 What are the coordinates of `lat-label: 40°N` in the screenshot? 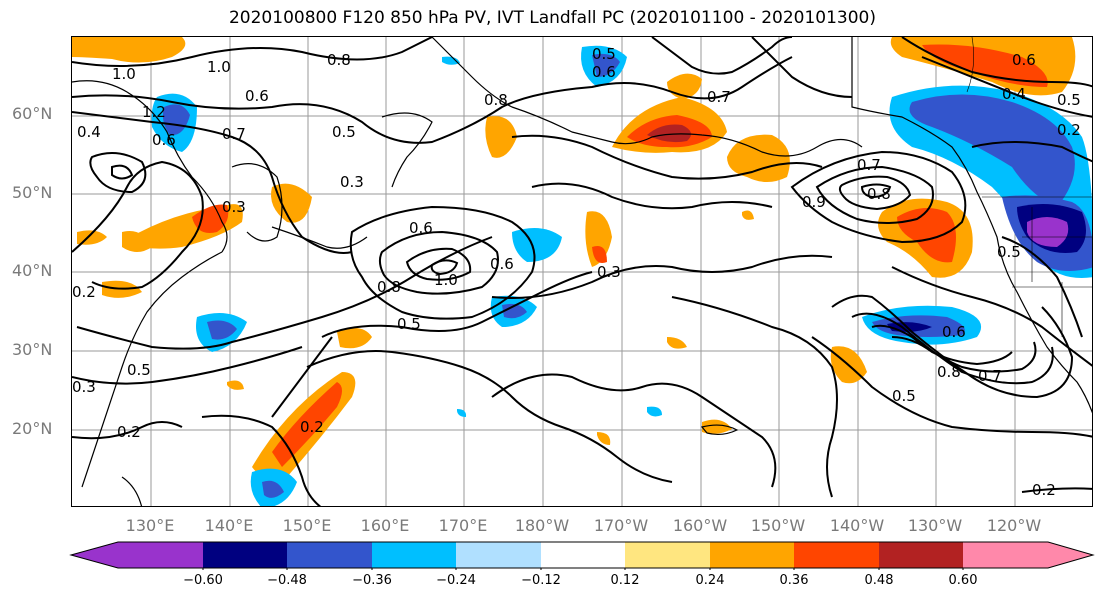 It's located at (32, 270).